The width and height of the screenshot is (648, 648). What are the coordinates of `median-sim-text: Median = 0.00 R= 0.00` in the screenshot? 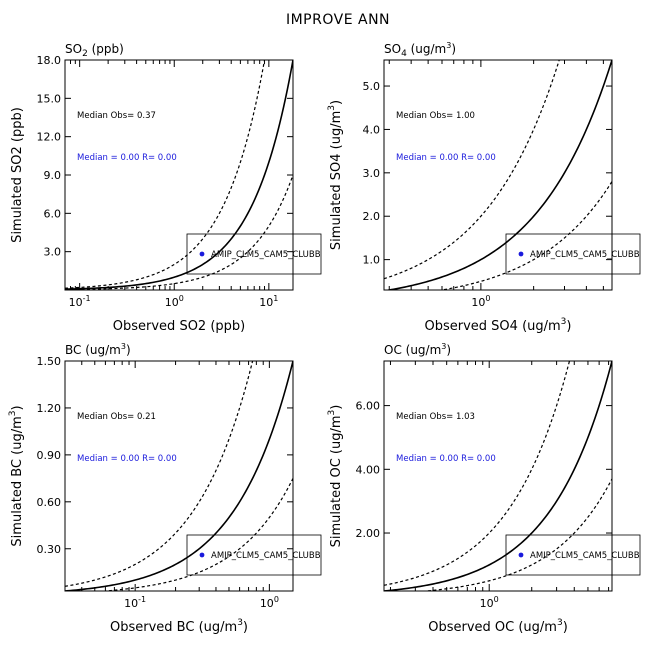 It's located at (127, 158).